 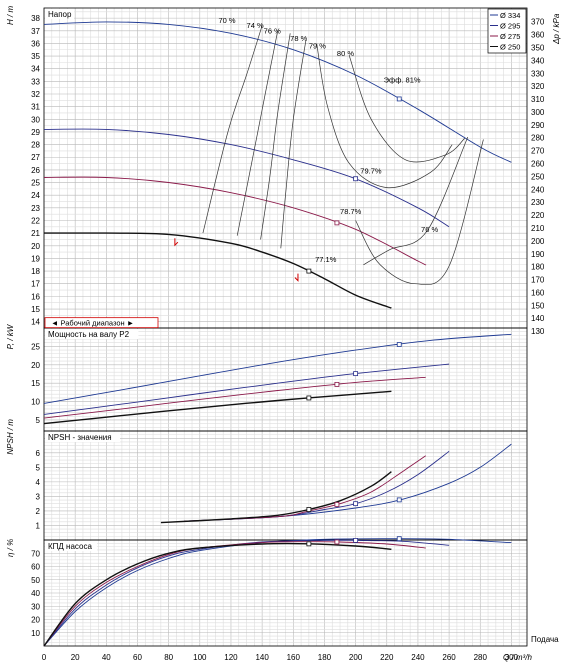 I want to click on y-tick-label: 34, so click(x=35, y=69).